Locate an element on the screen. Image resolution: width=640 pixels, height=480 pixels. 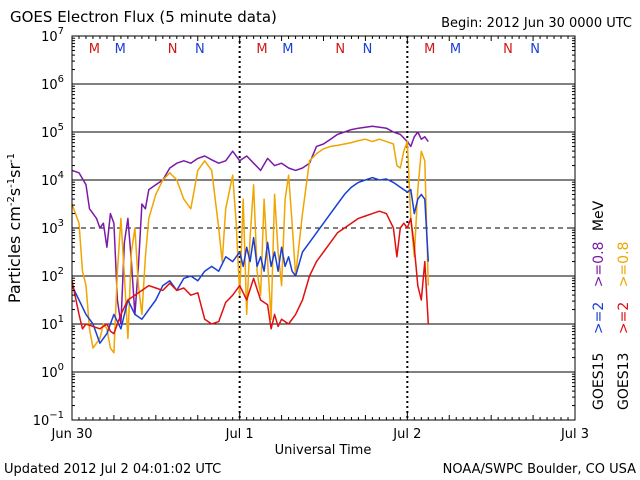
y-tick-label: 10⁻¹ is located at coordinates (48, 419).